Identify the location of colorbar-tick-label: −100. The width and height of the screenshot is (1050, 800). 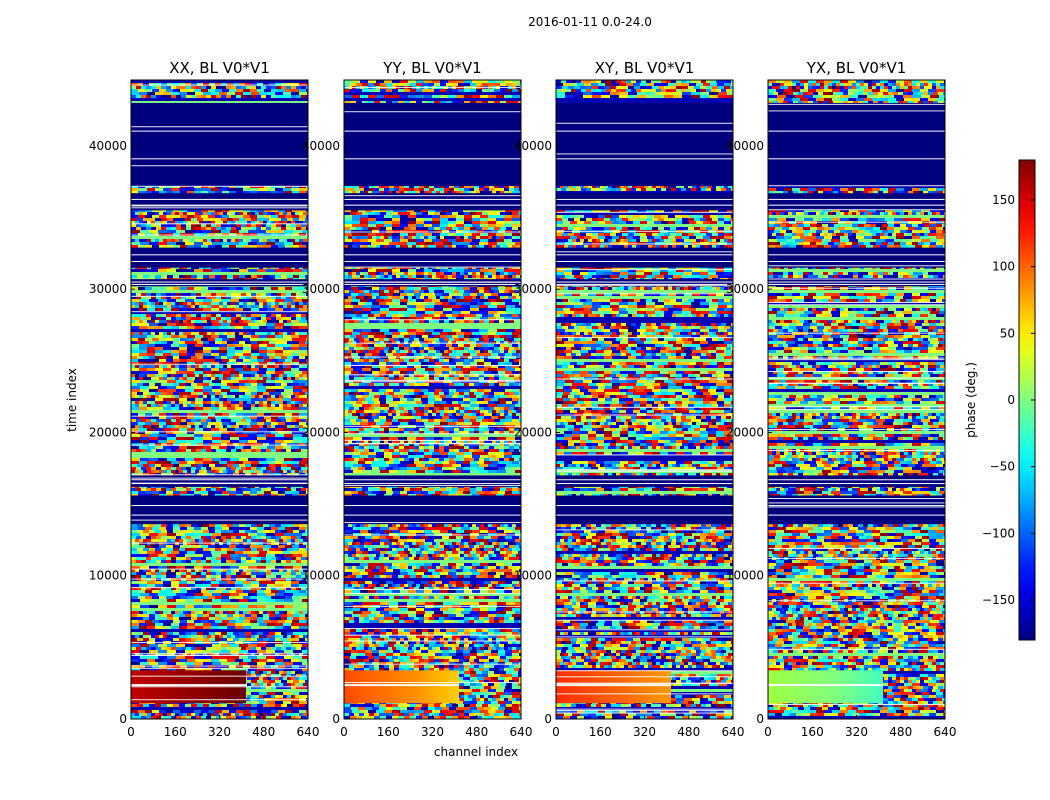
(998, 533).